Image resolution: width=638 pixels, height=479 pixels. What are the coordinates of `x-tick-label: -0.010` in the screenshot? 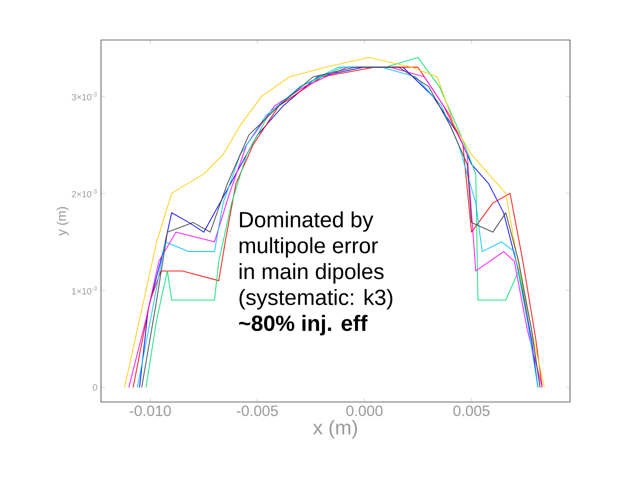 It's located at (150, 411).